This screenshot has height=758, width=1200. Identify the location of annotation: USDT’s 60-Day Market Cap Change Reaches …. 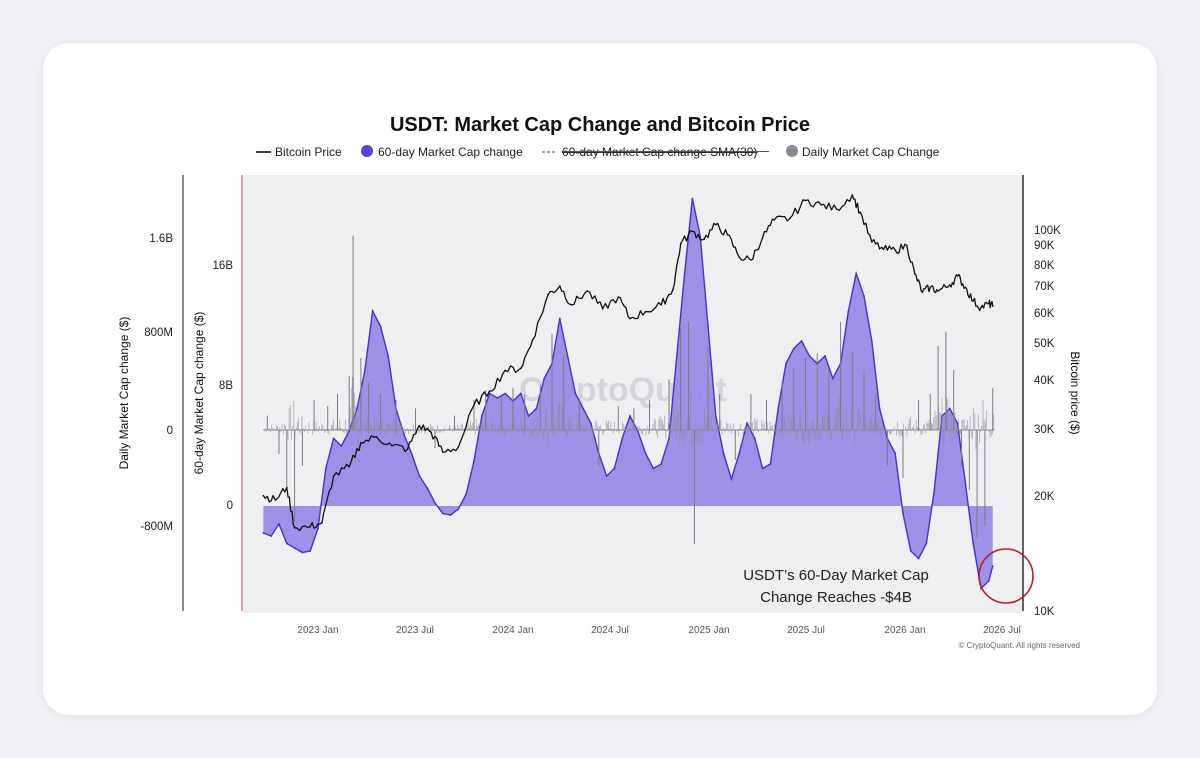
(888, 577).